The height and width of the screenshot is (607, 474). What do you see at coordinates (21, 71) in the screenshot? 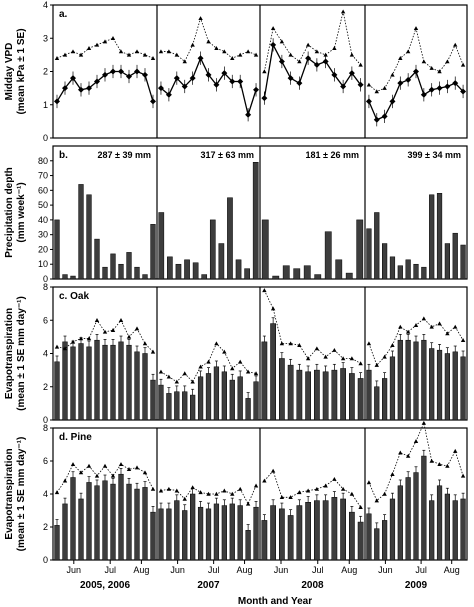
I see `y-axis-label: (mean kPa ± 1 SE)` at bounding box center [21, 71].